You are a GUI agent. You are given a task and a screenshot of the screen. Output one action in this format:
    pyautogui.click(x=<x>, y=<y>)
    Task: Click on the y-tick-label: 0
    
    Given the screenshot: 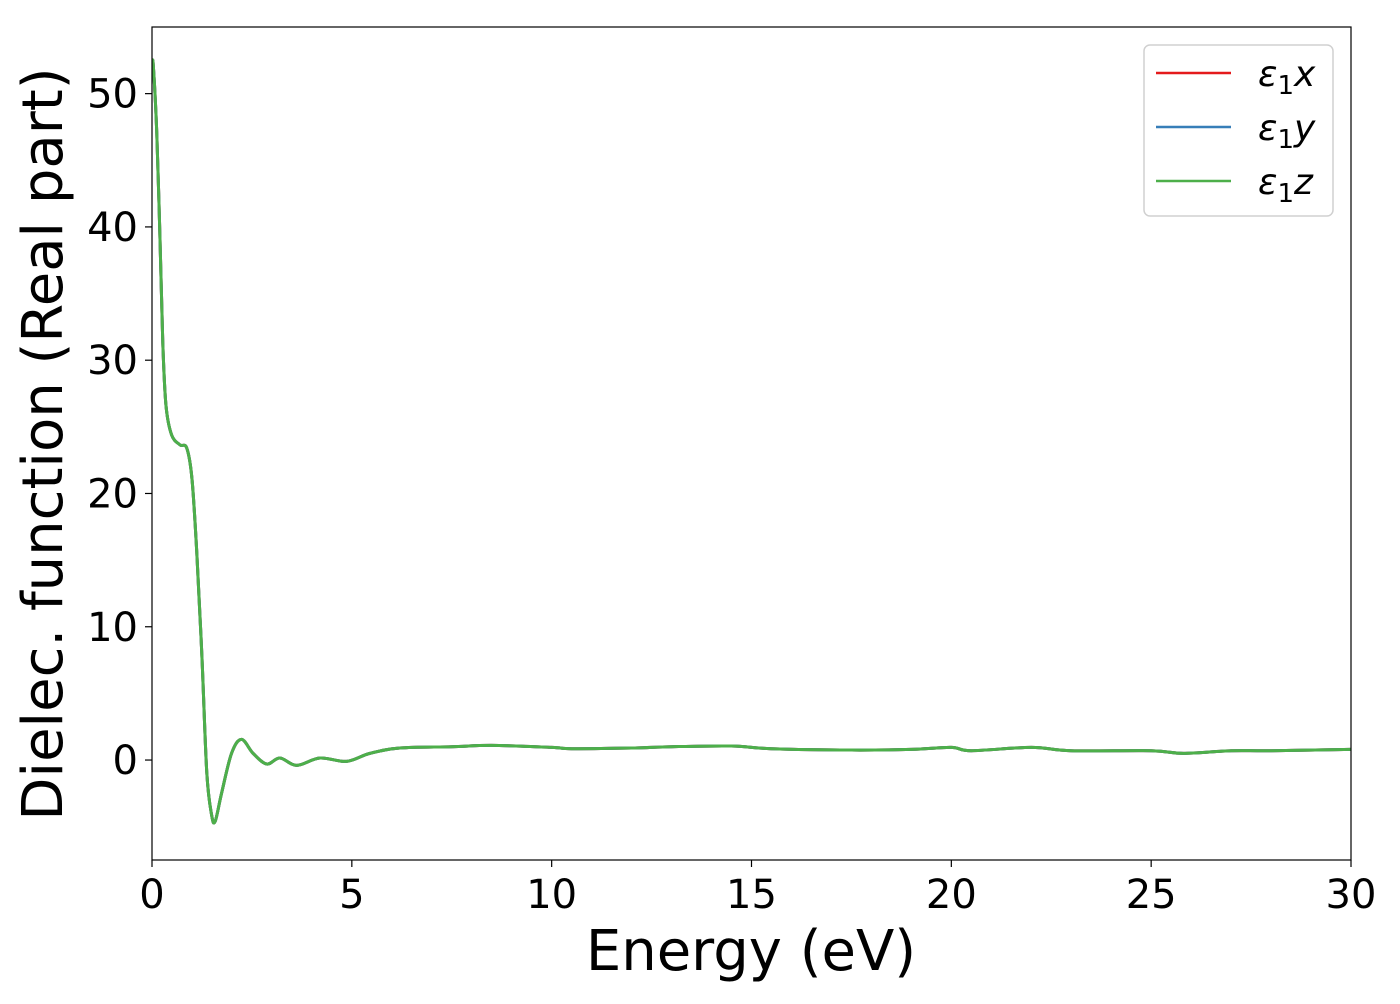 What is the action you would take?
    pyautogui.click(x=125, y=761)
    